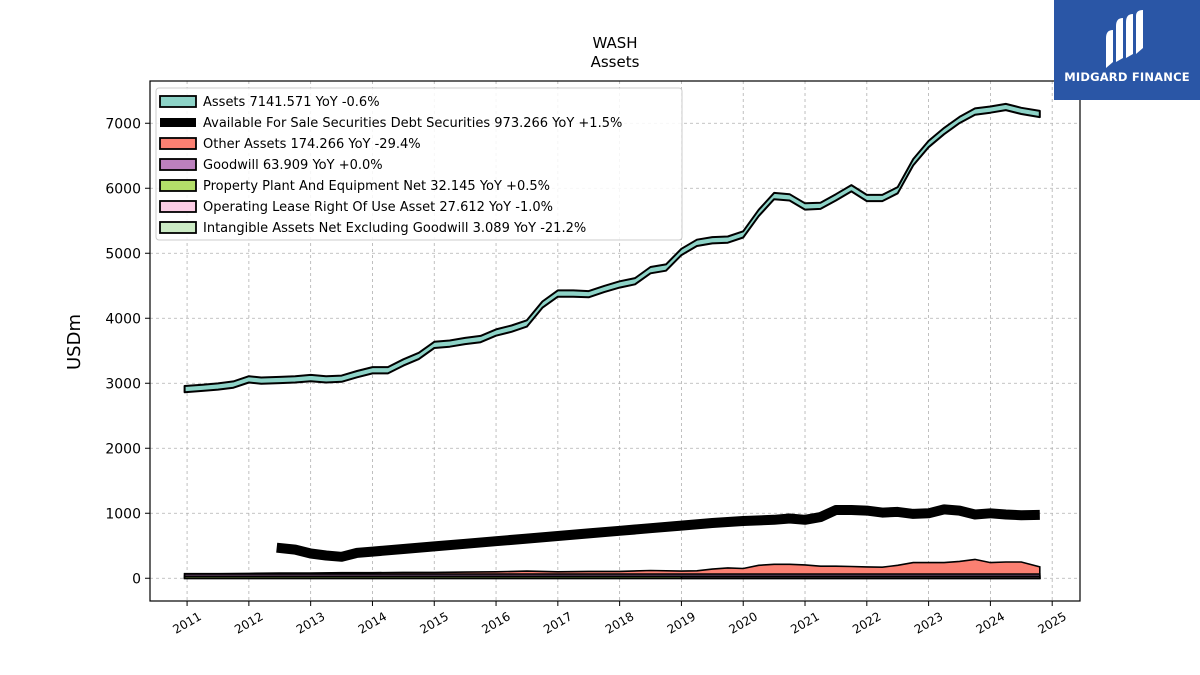 This screenshot has width=1200, height=675. What do you see at coordinates (136, 579) in the screenshot?
I see `y-tick-label: 0` at bounding box center [136, 579].